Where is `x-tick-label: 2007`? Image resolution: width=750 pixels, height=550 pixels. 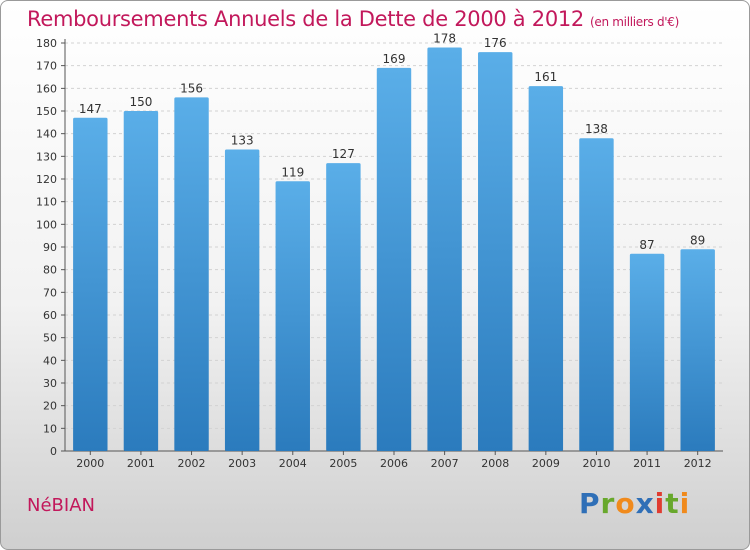
x-tick-label: 2007 is located at coordinates (445, 463).